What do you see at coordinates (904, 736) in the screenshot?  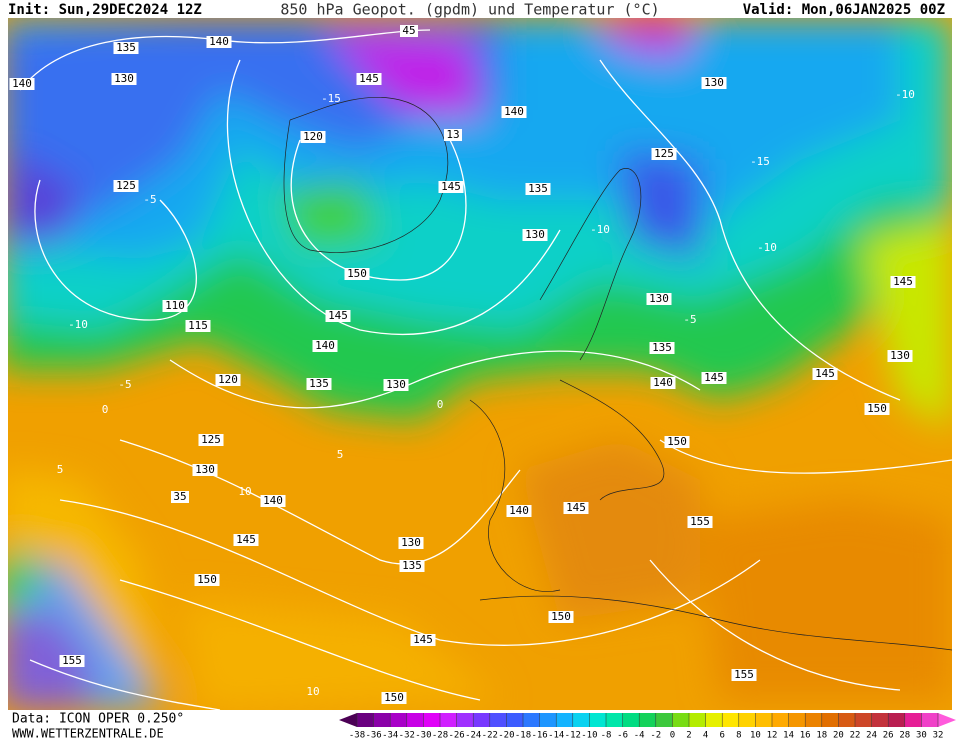 I see `colorbar-tick-label: 28` at bounding box center [904, 736].